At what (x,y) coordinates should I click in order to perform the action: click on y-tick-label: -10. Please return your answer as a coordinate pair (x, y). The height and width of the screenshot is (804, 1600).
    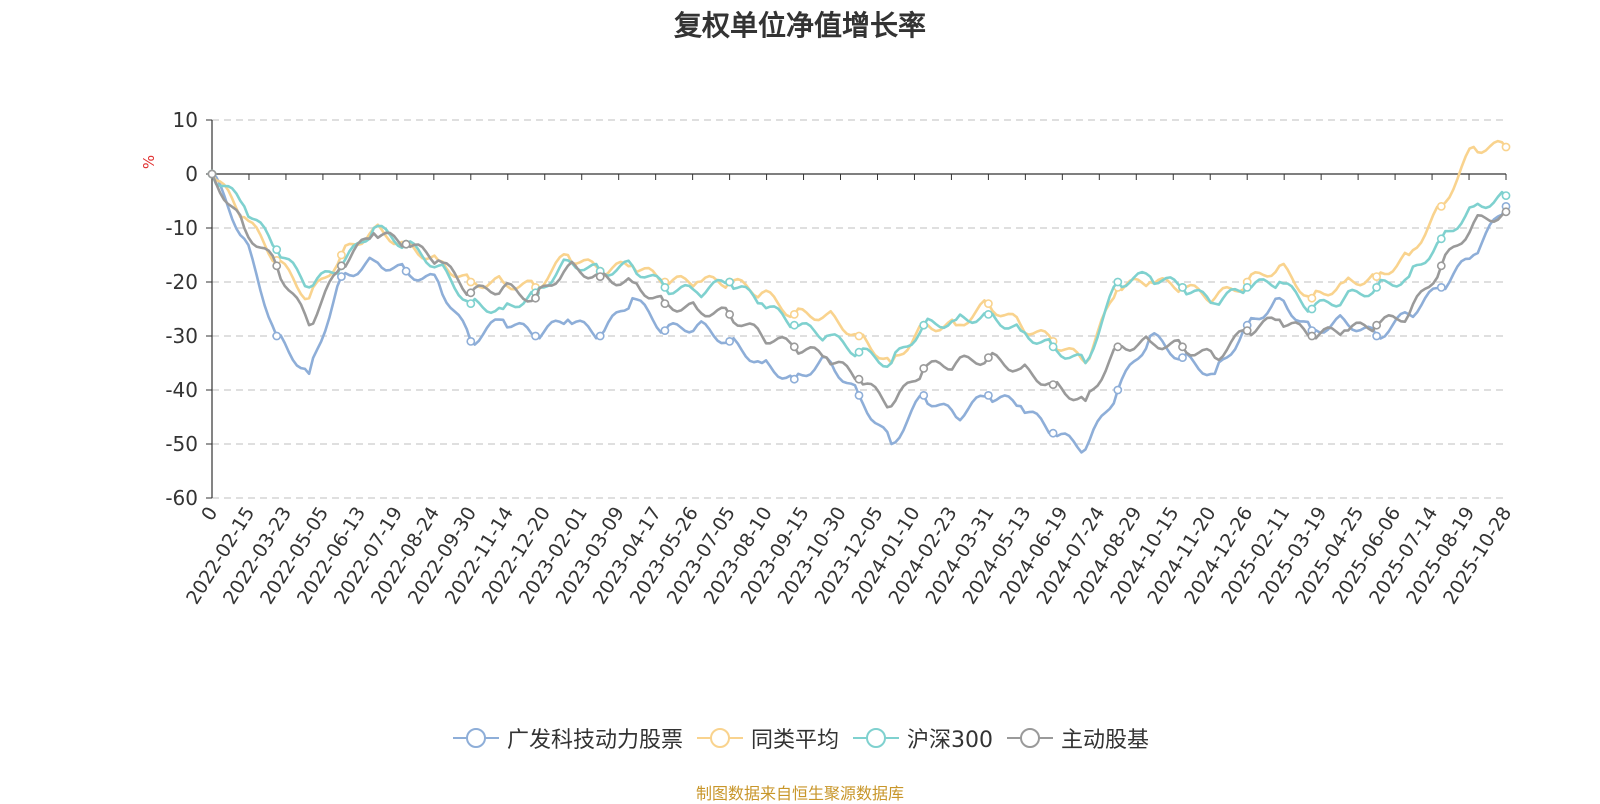
    Looking at the image, I should click on (181, 228).